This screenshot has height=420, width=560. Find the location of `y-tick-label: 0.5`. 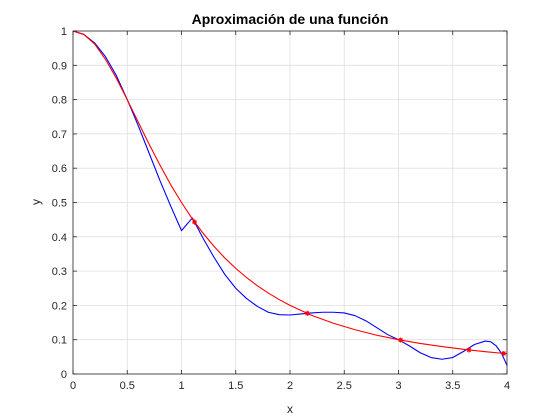

y-tick-label: 0.5 is located at coordinates (59, 204).